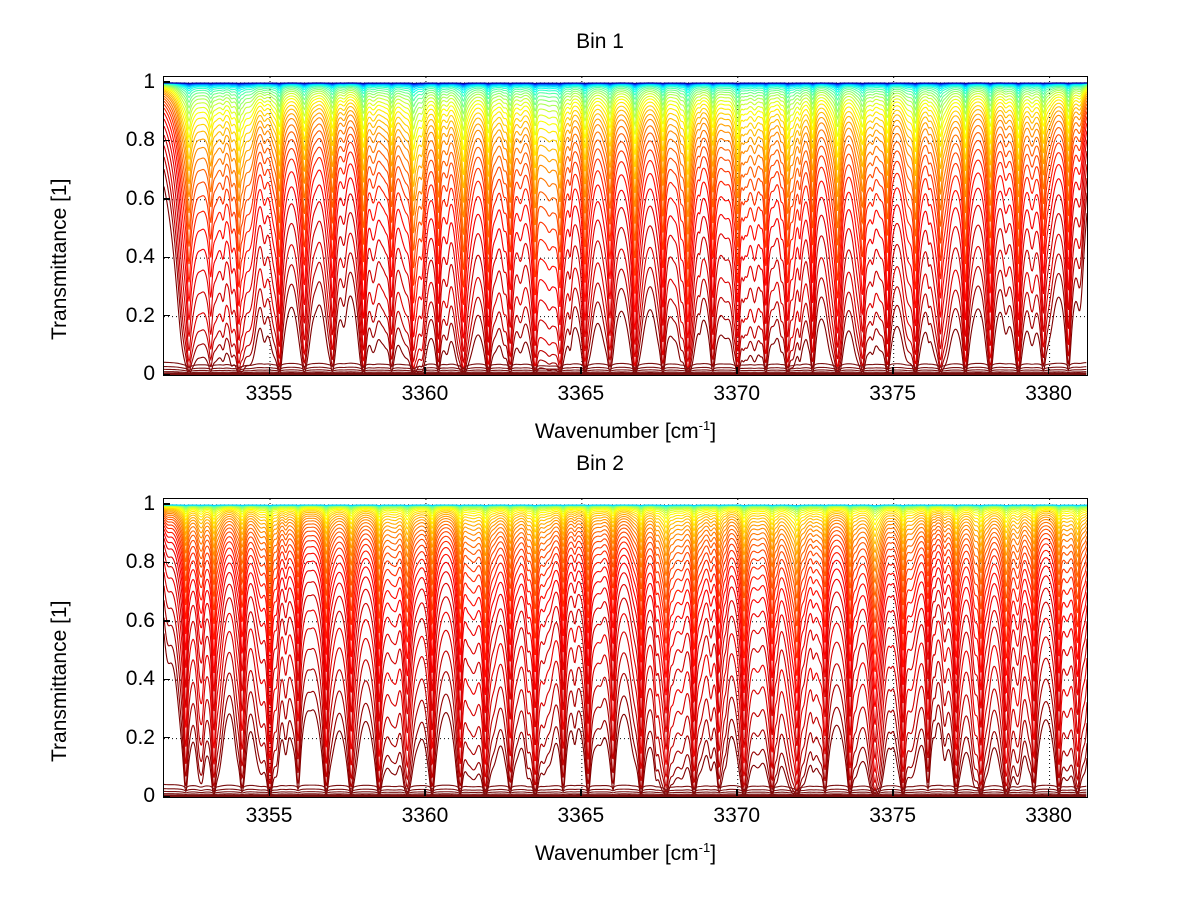  I want to click on y-tick-label: 0.6, so click(140, 198).